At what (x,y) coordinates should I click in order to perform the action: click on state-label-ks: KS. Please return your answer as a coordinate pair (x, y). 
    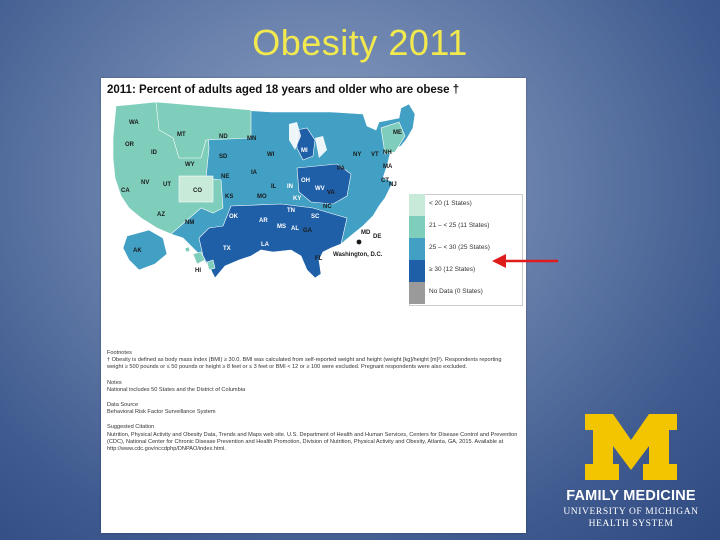
    Looking at the image, I should click on (229, 197).